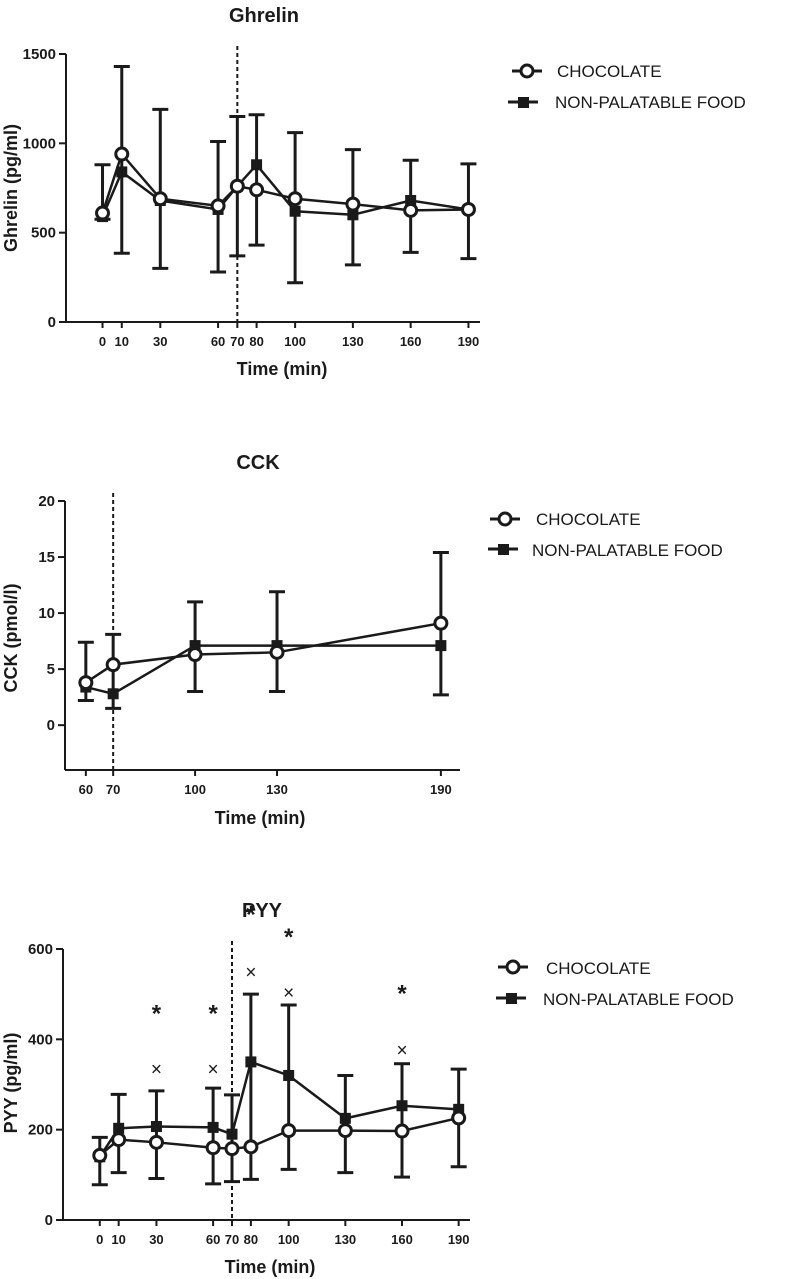 The image size is (800, 1279). Describe the element at coordinates (262, 911) in the screenshot. I see `chart-title: PYY` at that location.